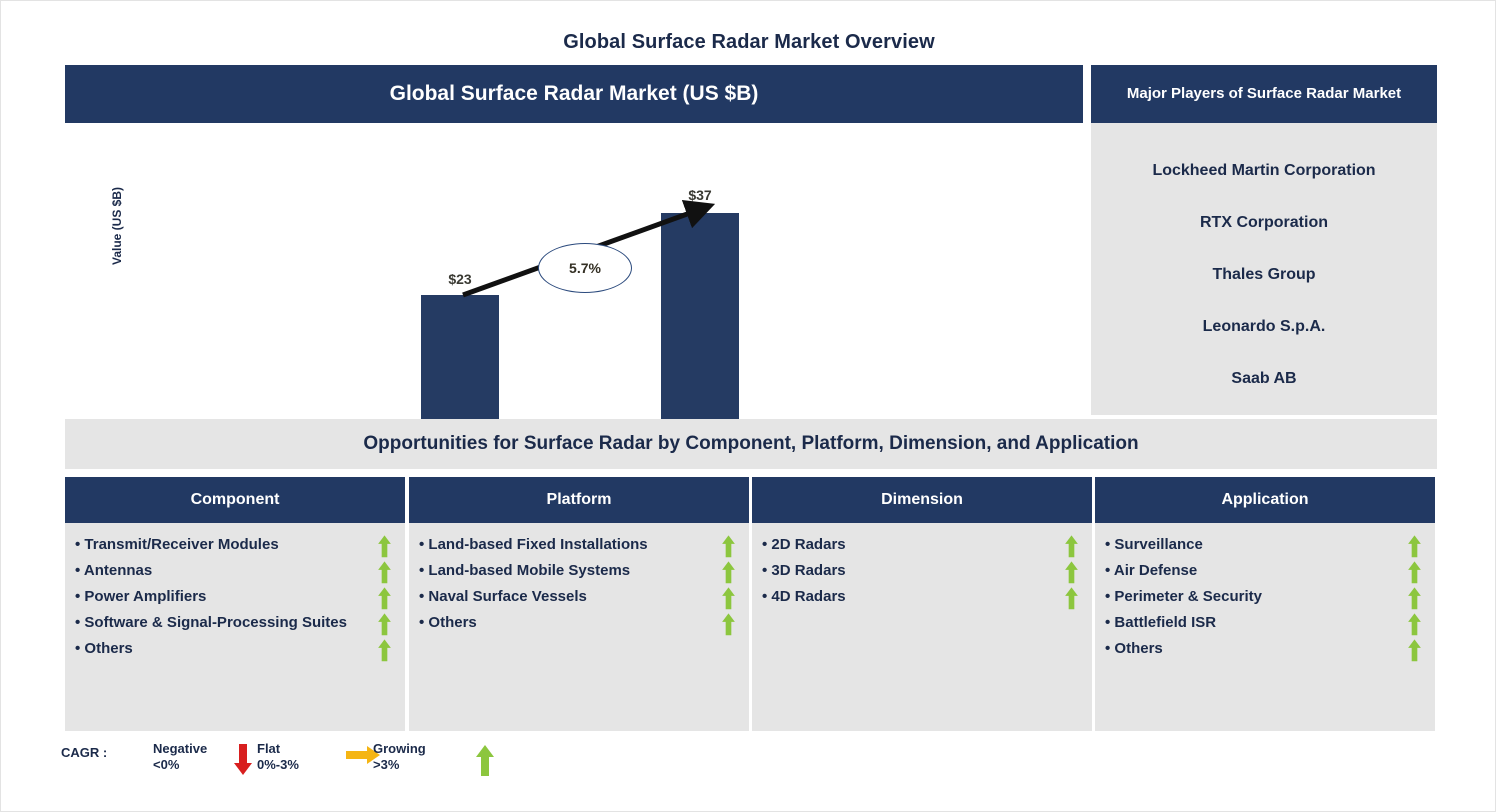 The width and height of the screenshot is (1496, 812). I want to click on major-players-header: Major Players of Surface Radar Market, so click(1264, 94).